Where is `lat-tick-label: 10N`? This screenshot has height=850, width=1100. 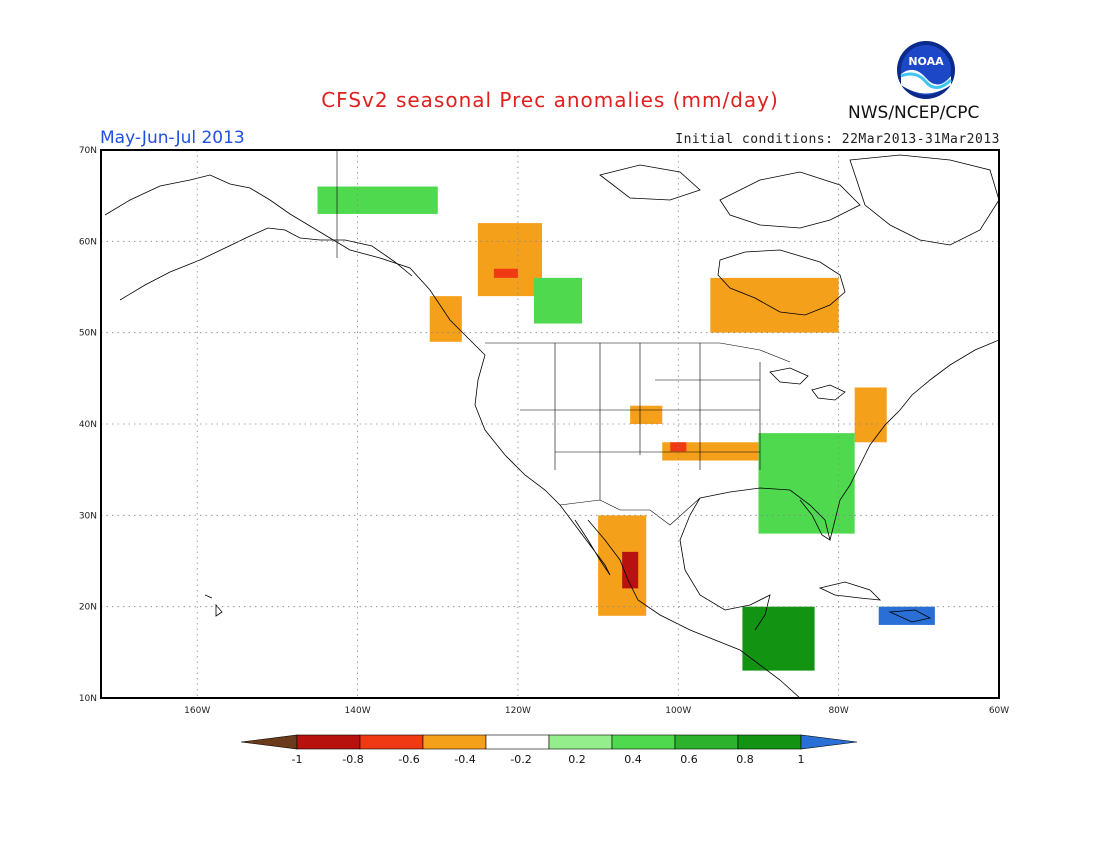 lat-tick-label: 10N is located at coordinates (88, 699).